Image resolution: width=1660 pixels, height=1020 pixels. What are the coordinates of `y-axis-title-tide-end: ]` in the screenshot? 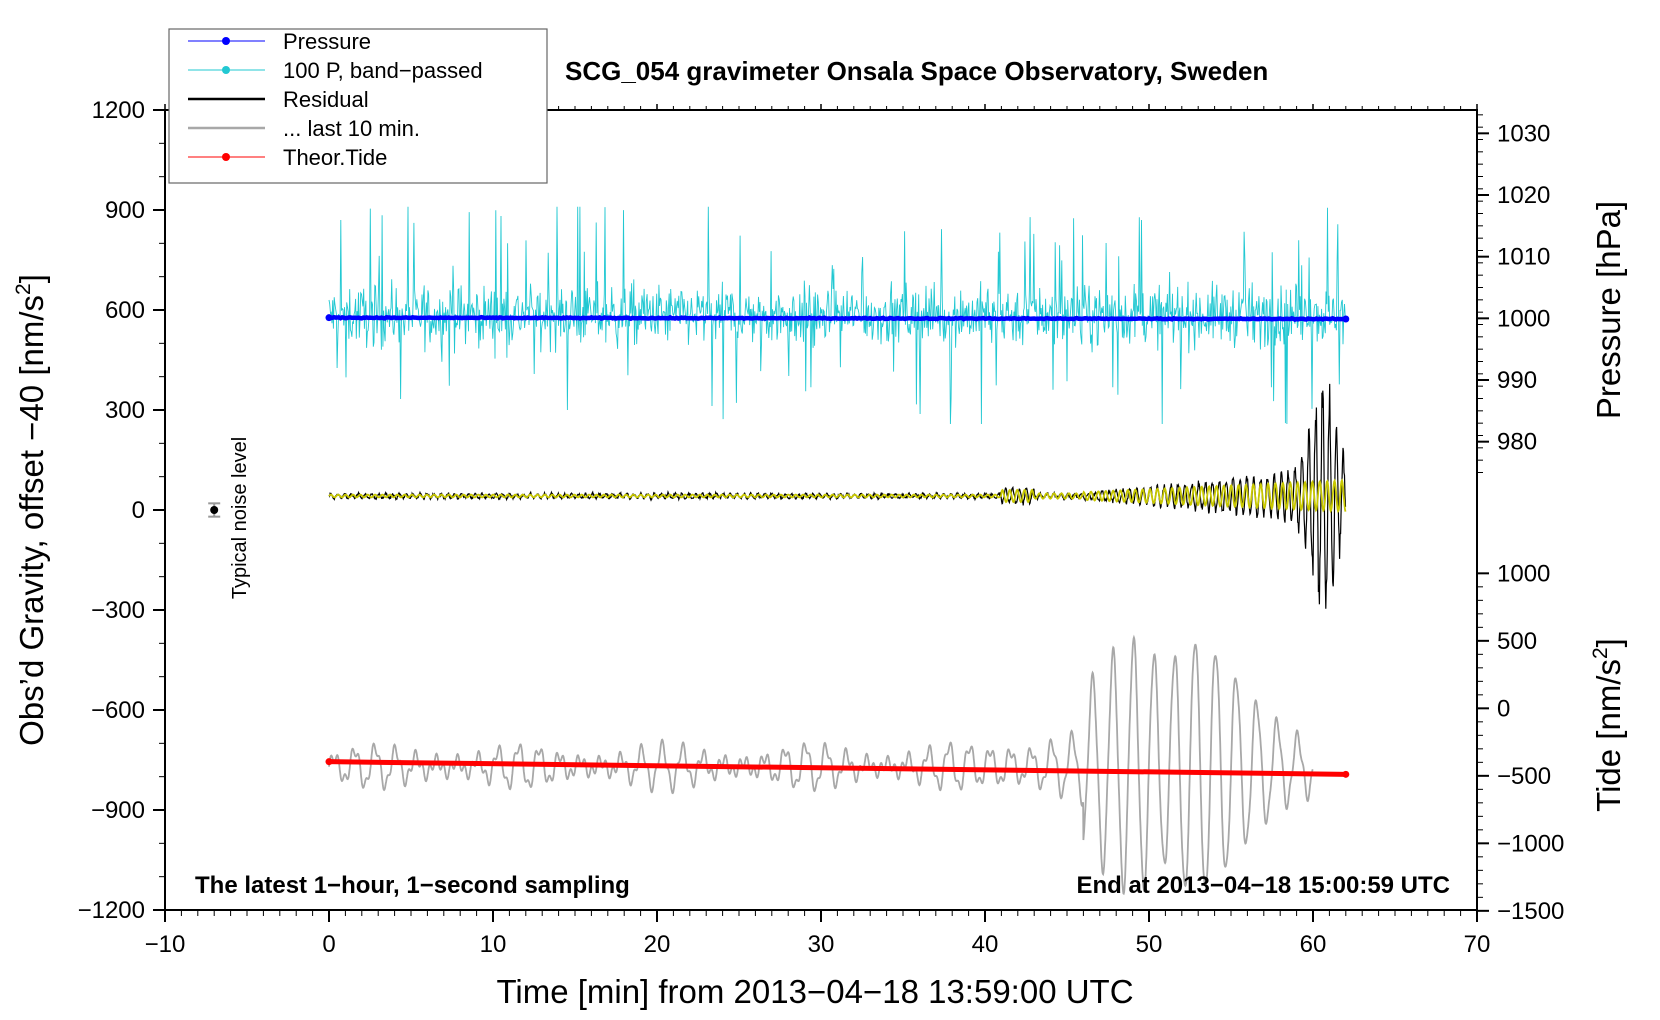 It's located at (1608, 642).